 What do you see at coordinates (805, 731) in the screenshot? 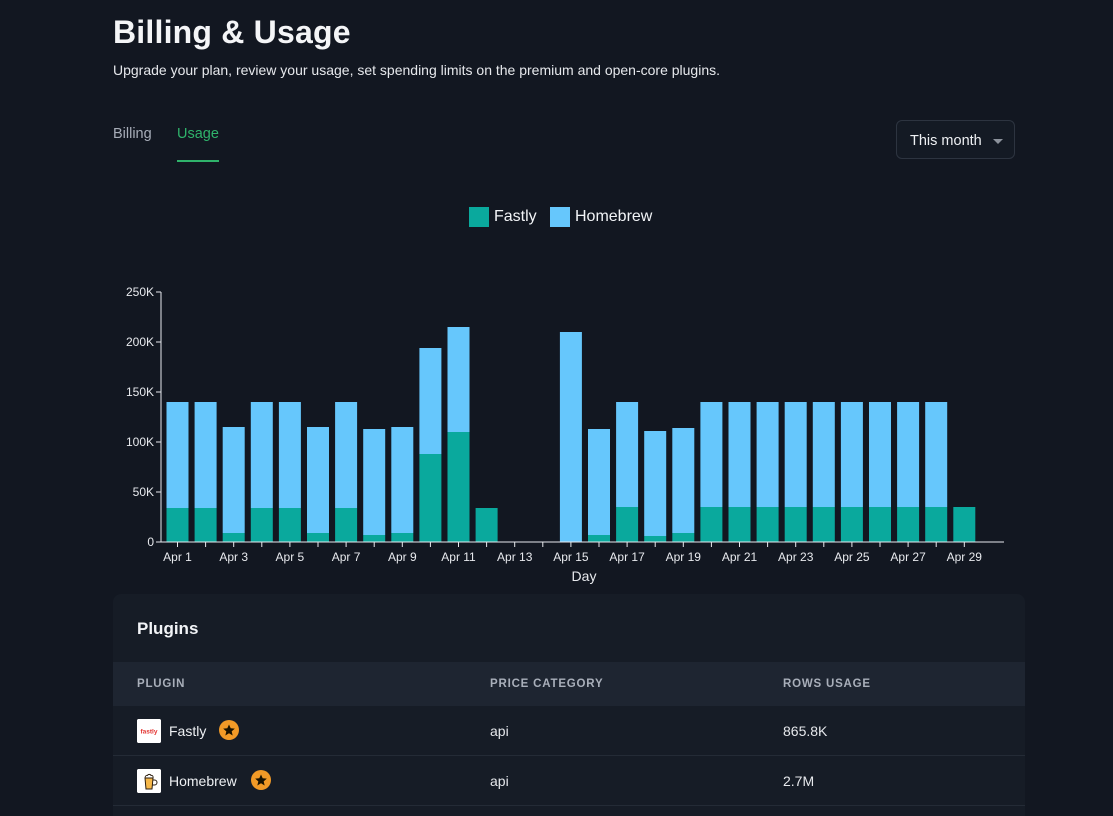
I see `rows-usage: 865.8K` at bounding box center [805, 731].